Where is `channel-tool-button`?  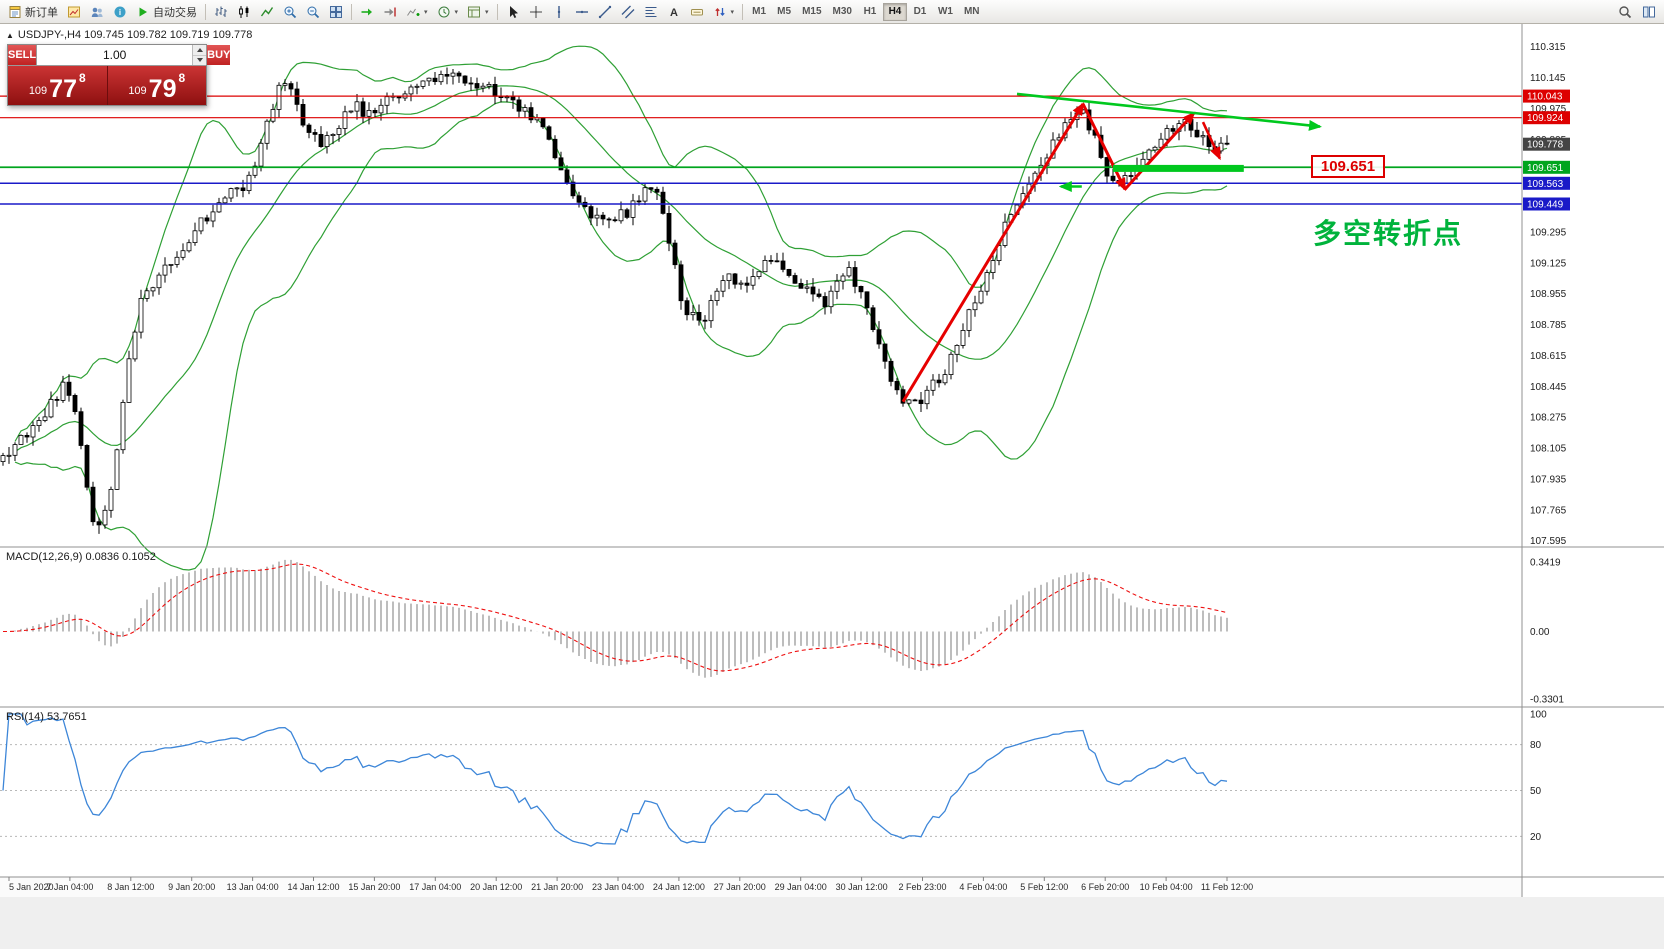
channel-tool-button is located at coordinates (628, 12).